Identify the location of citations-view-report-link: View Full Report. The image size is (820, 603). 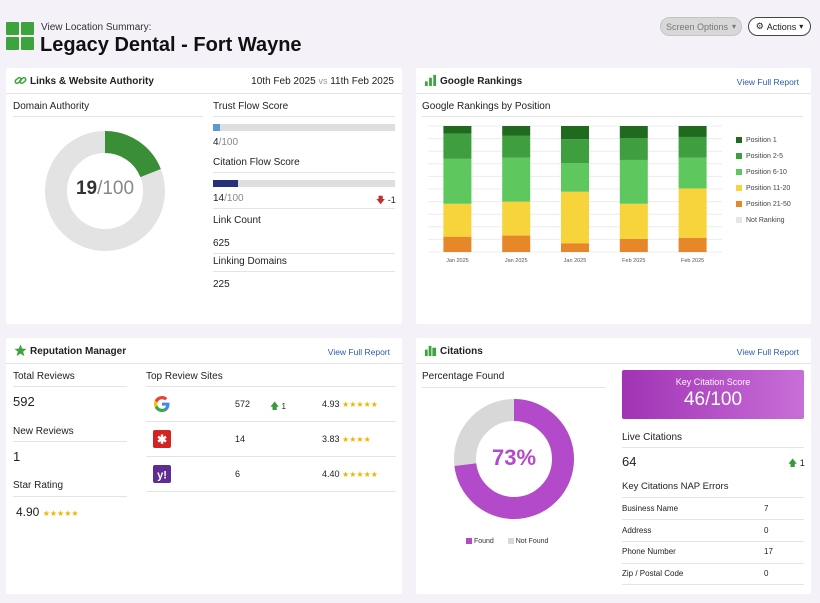
(767, 352).